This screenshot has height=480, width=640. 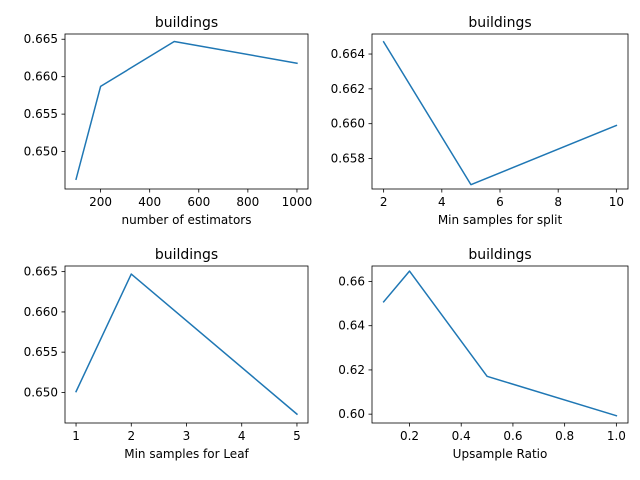 I want to click on x-axis-label: Min samples for Leaf, so click(x=186, y=454).